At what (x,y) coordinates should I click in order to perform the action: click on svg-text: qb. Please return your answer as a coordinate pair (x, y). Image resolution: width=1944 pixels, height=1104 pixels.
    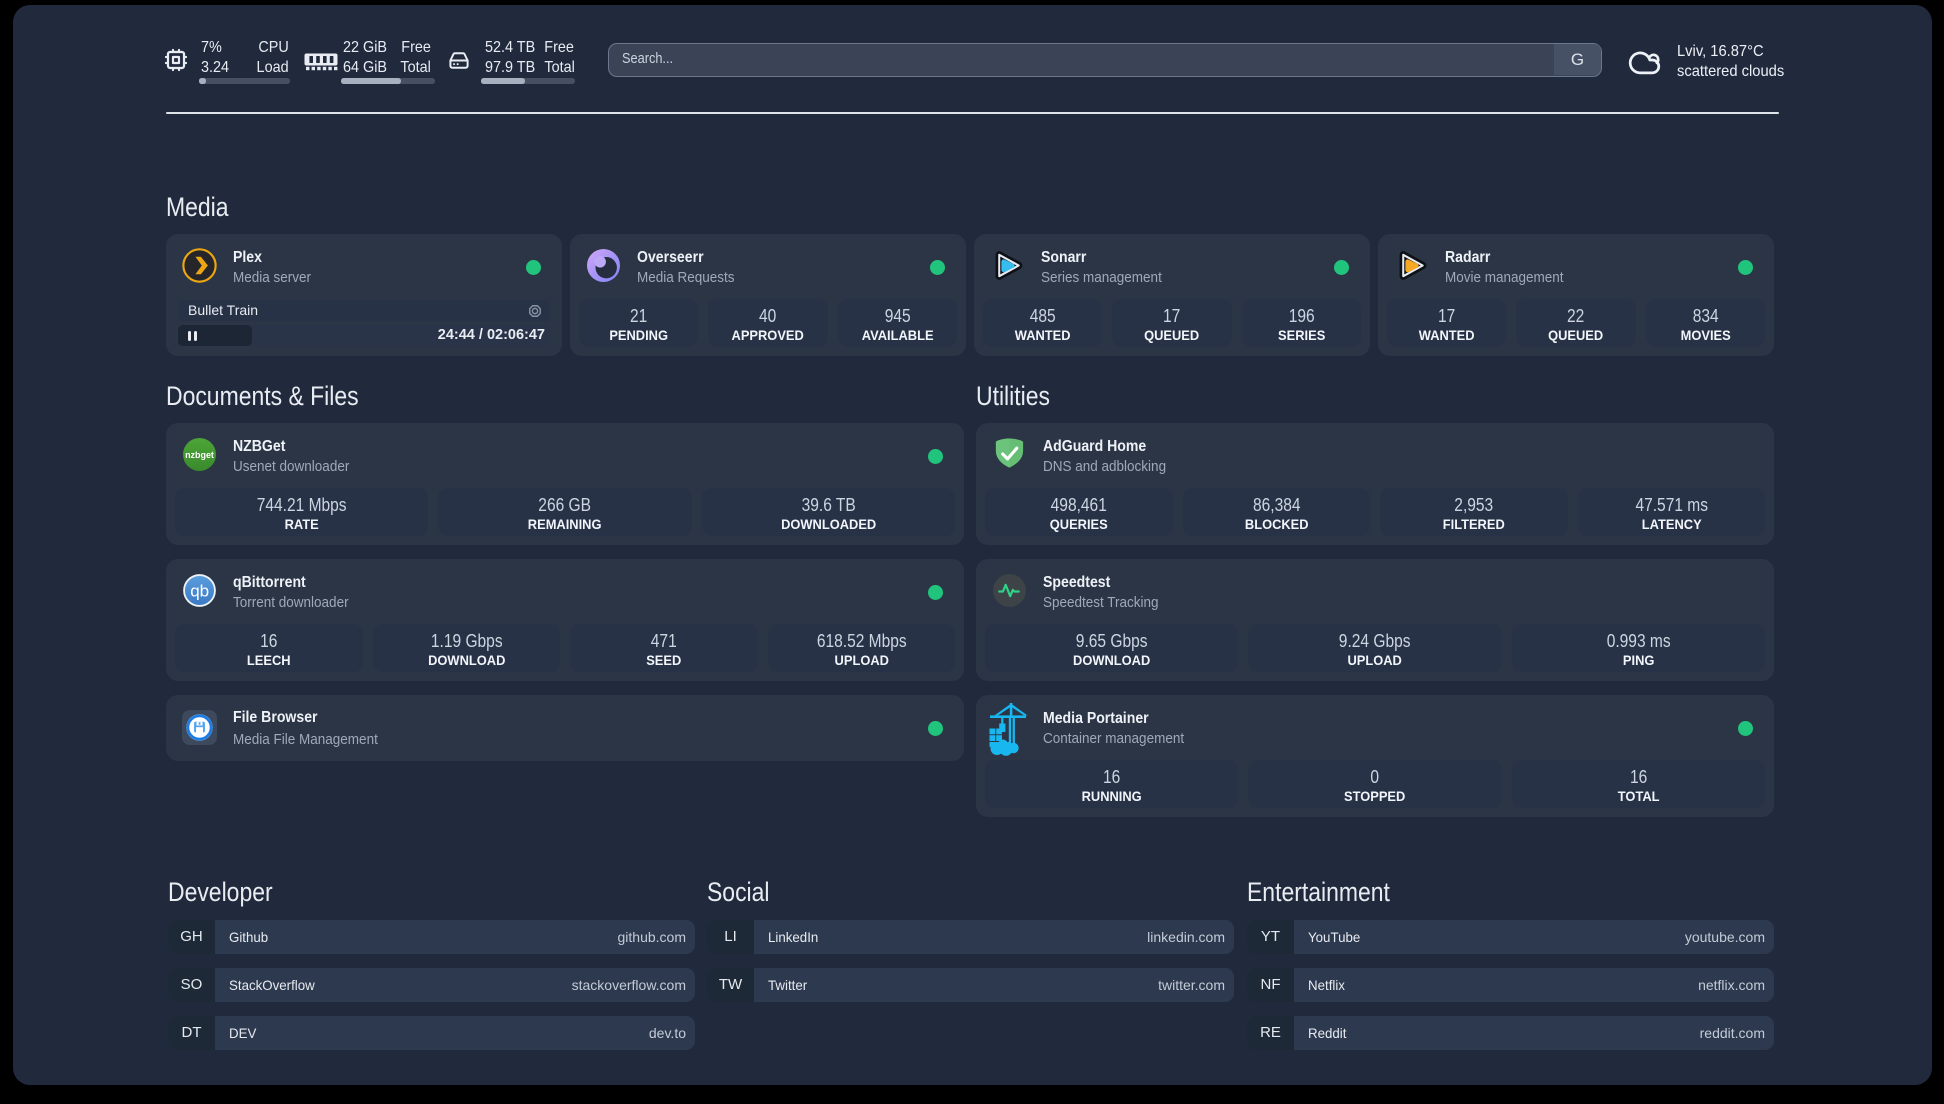
    Looking at the image, I should click on (199, 591).